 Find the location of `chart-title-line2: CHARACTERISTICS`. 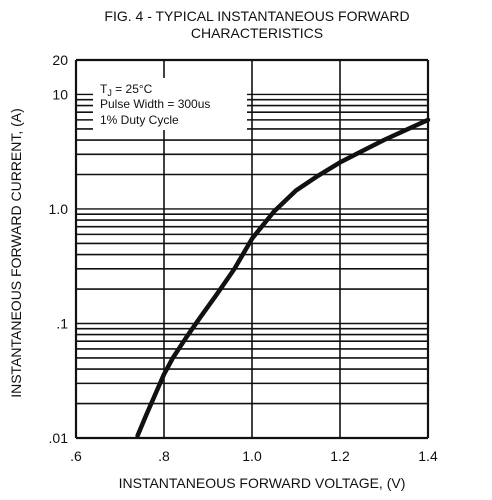

chart-title-line2: CHARACTERISTICS is located at coordinates (257, 33).